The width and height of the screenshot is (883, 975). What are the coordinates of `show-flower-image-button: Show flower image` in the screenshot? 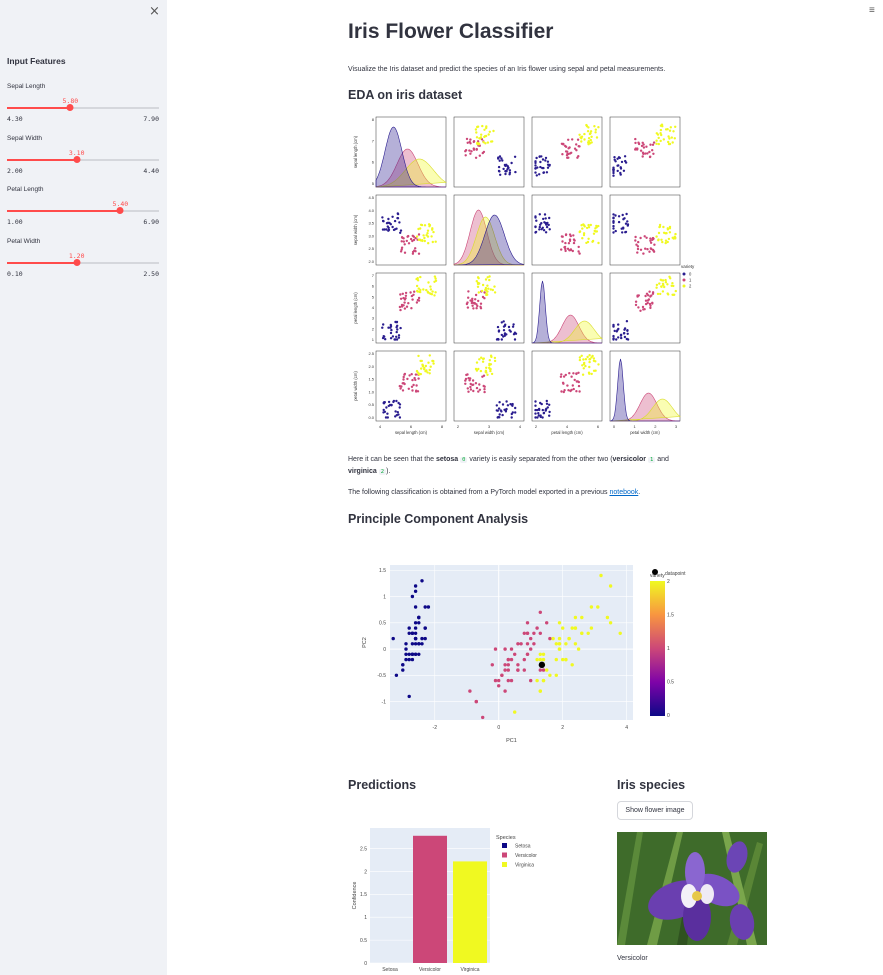 It's located at (655, 810).